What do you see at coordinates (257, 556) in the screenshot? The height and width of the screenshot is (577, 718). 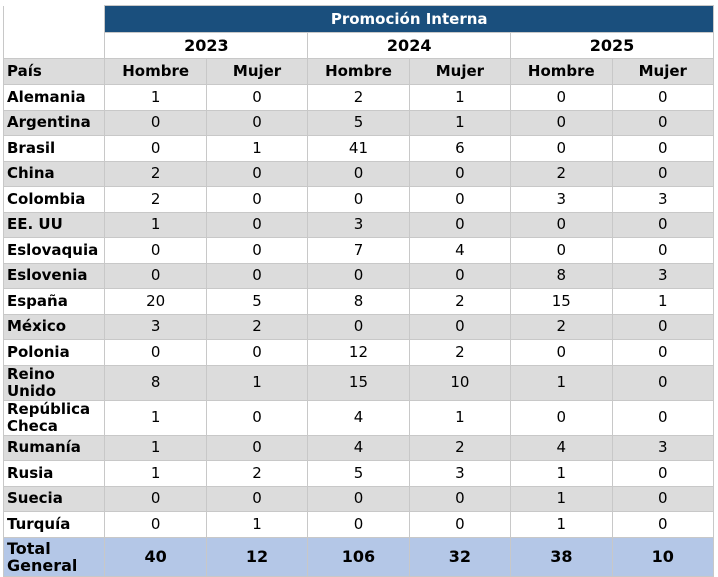 I see `total-cell: 12` at bounding box center [257, 556].